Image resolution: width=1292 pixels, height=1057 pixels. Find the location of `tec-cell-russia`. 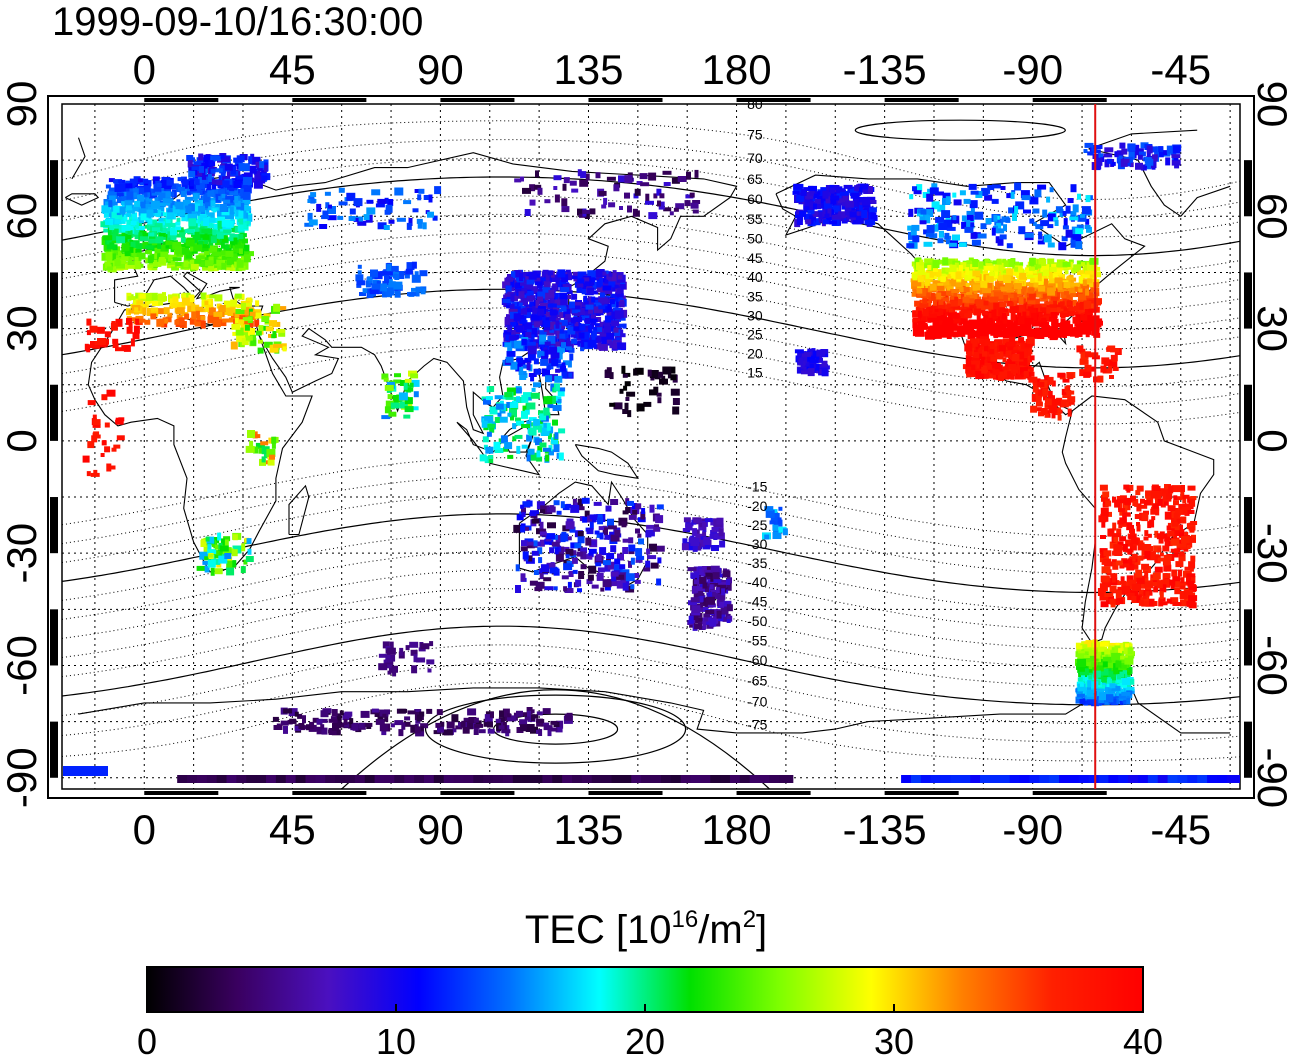

tec-cell-russia is located at coordinates (417, 191).